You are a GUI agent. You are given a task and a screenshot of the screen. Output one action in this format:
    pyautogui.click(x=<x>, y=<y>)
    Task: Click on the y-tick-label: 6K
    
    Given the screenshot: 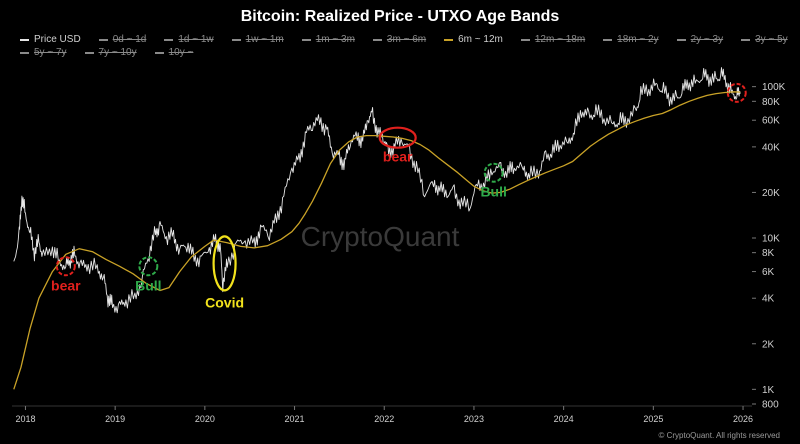 What is the action you would take?
    pyautogui.click(x=768, y=272)
    